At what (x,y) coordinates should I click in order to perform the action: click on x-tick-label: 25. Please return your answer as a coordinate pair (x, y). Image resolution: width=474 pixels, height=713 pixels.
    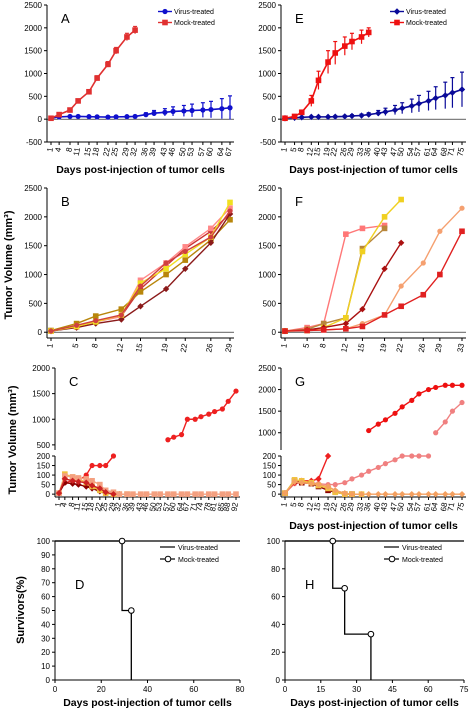
    Looking at the image, I should click on (115, 151).